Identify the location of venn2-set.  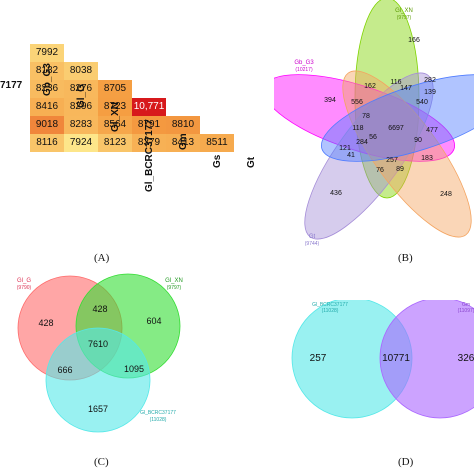
(426, 359).